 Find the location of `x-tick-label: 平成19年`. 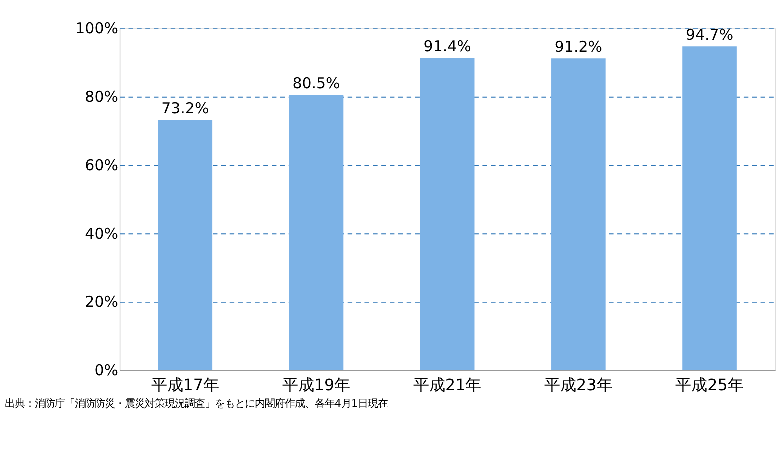

x-tick-label: 平成19年 is located at coordinates (316, 384).